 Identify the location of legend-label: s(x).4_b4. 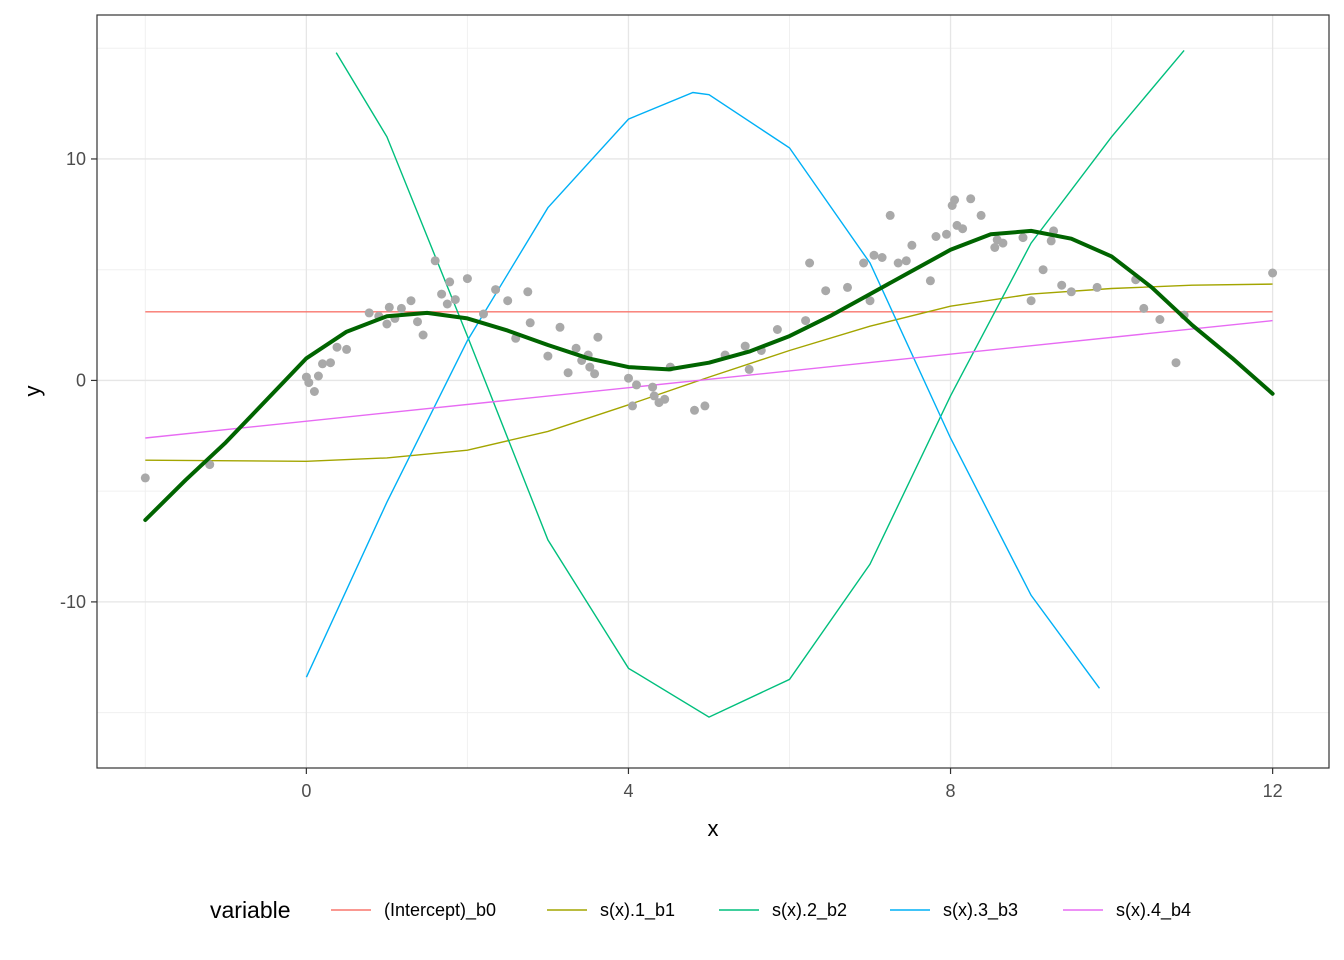
(1153, 910).